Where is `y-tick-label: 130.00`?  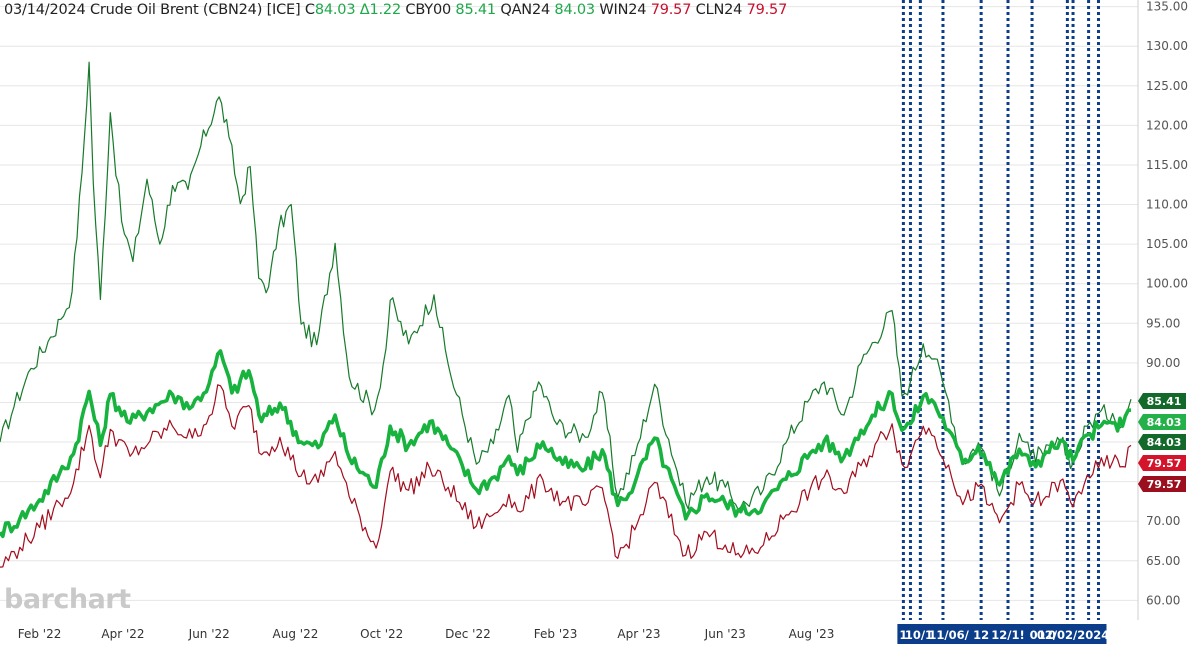 y-tick-label: 130.00 is located at coordinates (1167, 46).